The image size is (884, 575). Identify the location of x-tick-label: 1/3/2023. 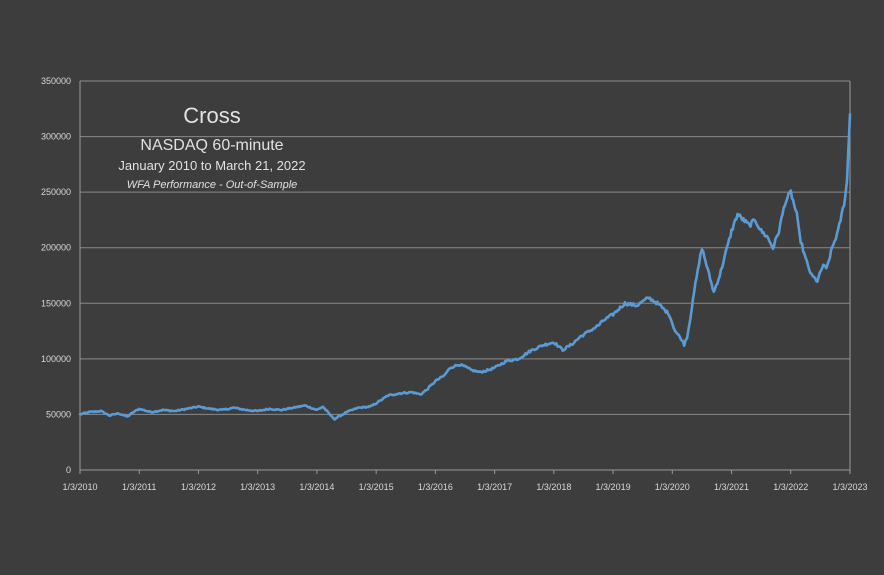
(849, 487).